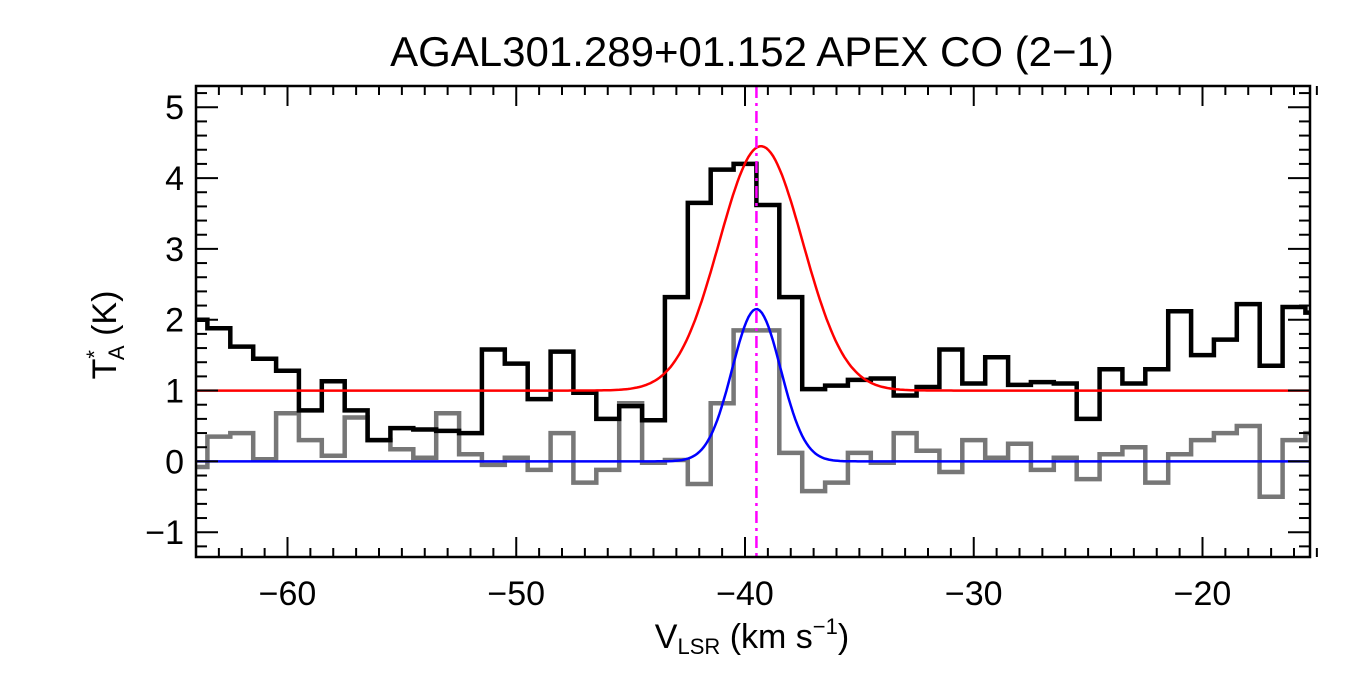  Describe the element at coordinates (698, 646) in the screenshot. I see `x-axis-label-sub: LSR` at that location.